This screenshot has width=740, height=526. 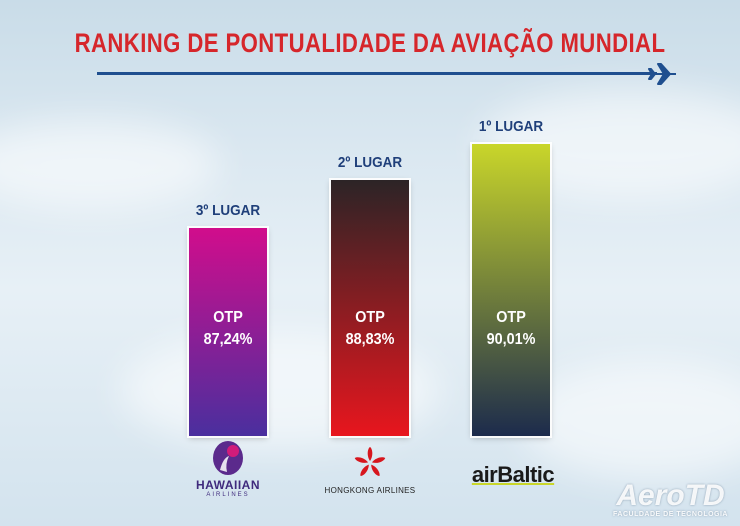 What do you see at coordinates (670, 495) in the screenshot?
I see `watermark-name: AeroTD` at bounding box center [670, 495].